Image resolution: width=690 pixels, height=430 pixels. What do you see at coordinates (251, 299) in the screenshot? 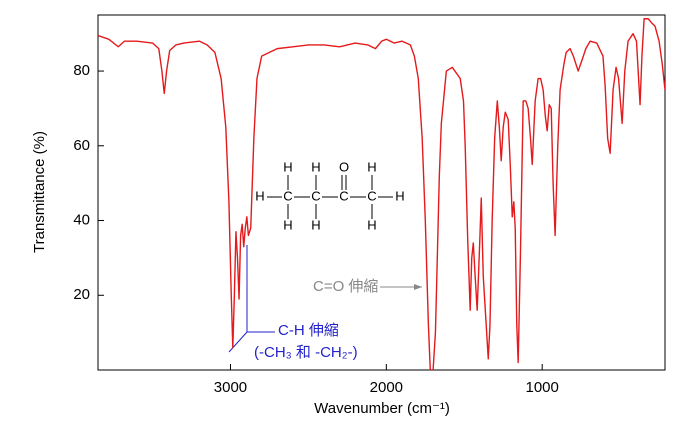
I see `ch-bracket` at bounding box center [251, 299].